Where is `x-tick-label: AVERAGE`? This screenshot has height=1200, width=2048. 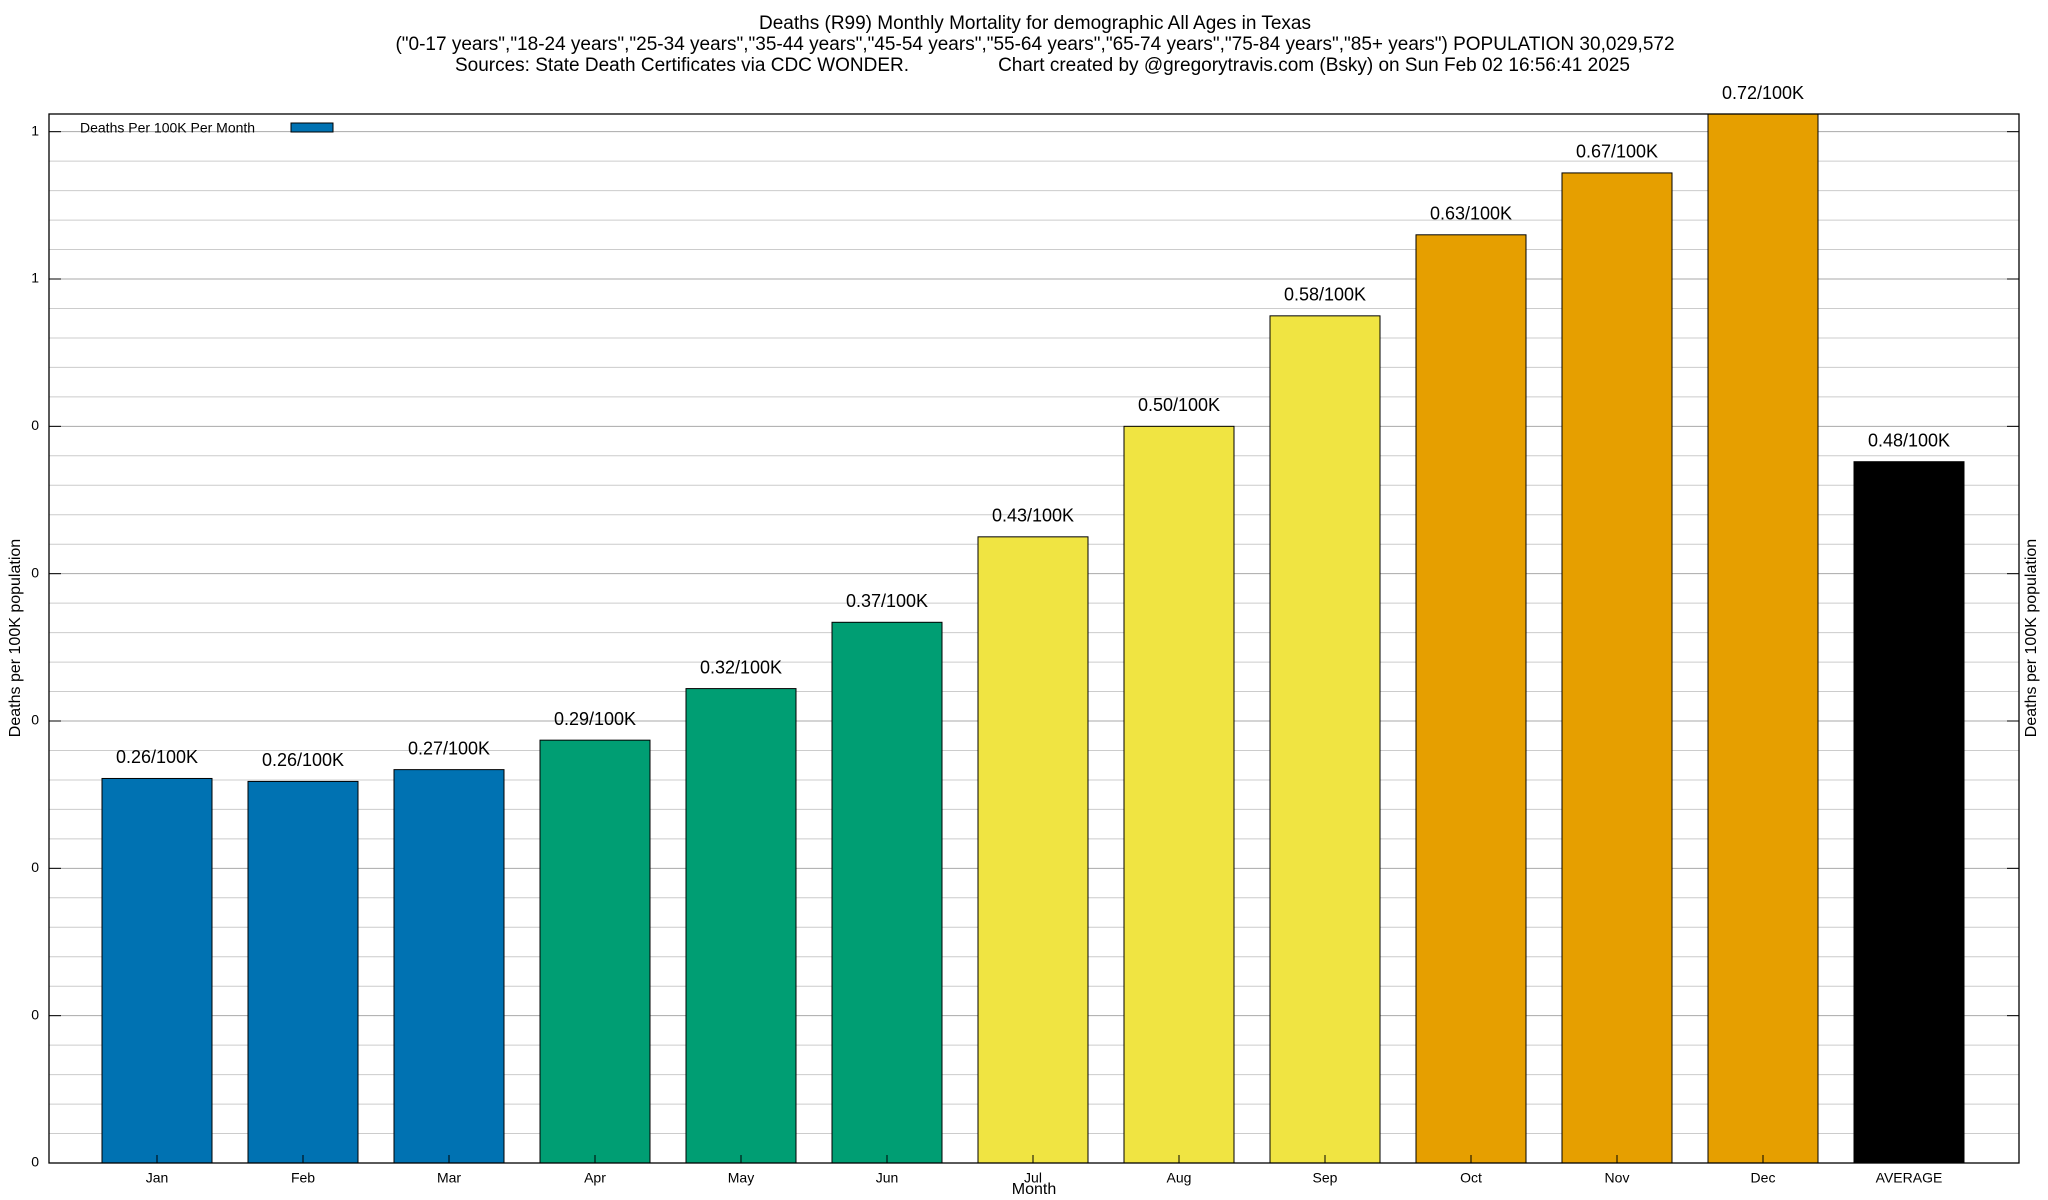
x-tick-label: AVERAGE is located at coordinates (1909, 1178).